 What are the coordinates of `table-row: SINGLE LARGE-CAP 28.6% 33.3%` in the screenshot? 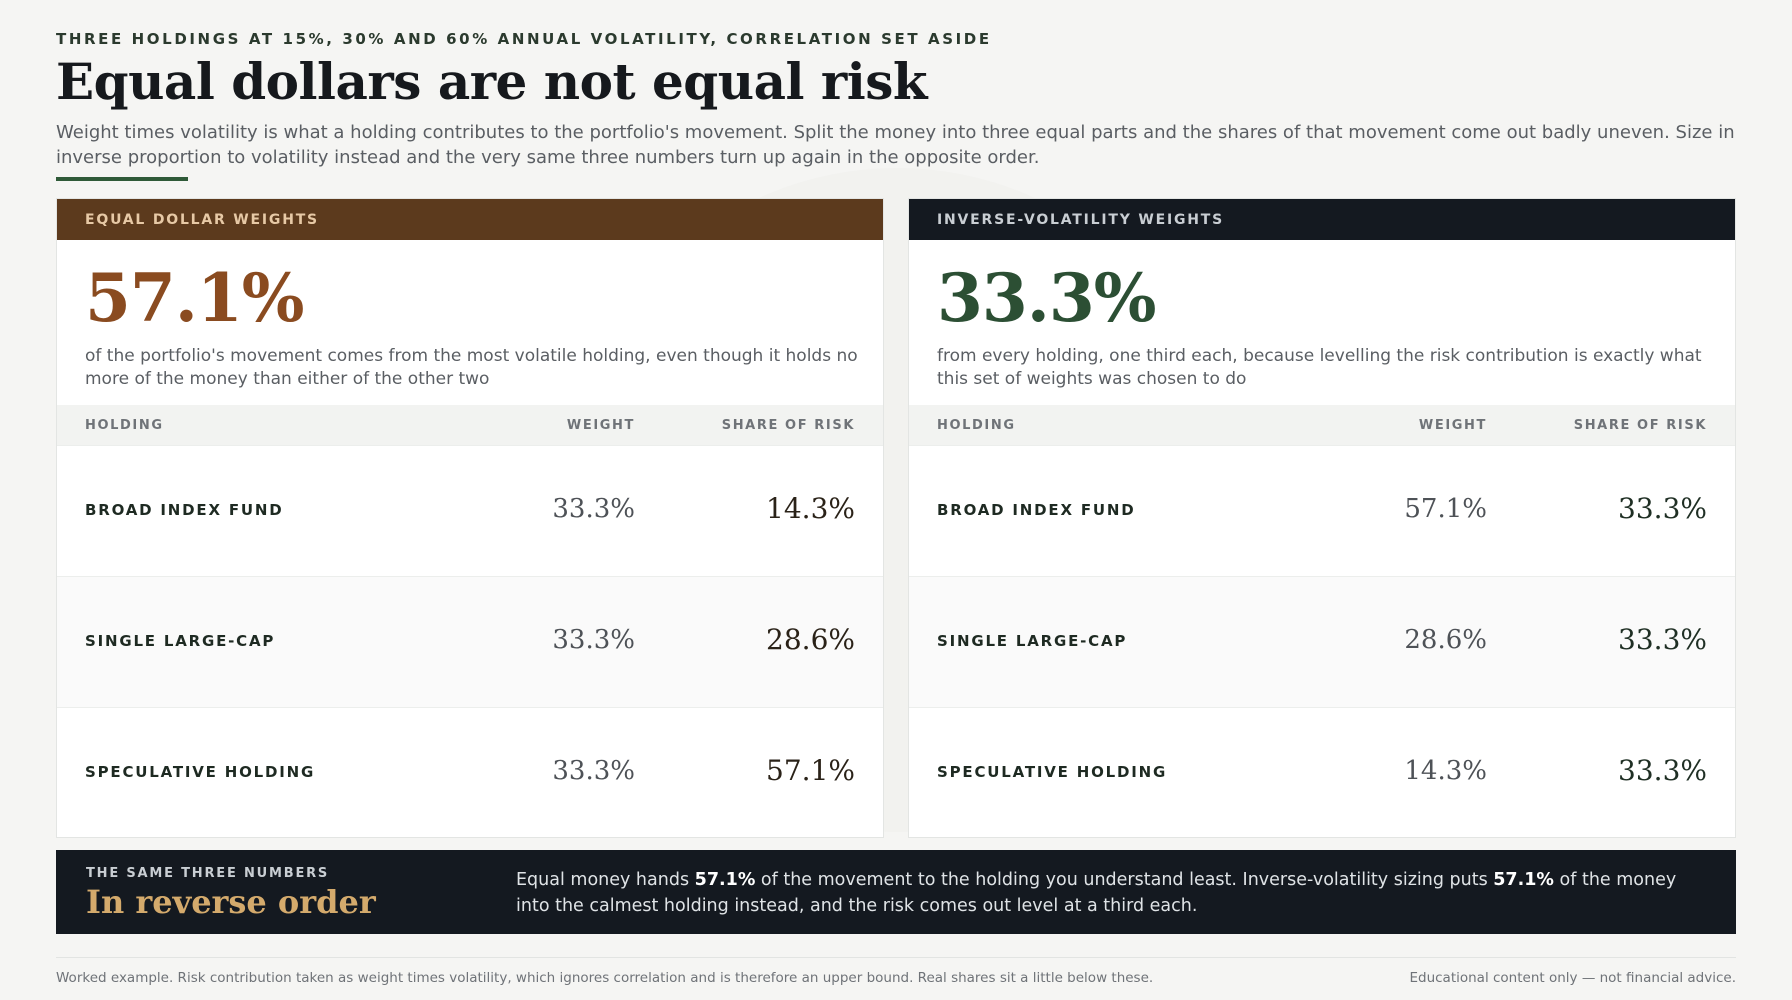 It's located at (1322, 641).